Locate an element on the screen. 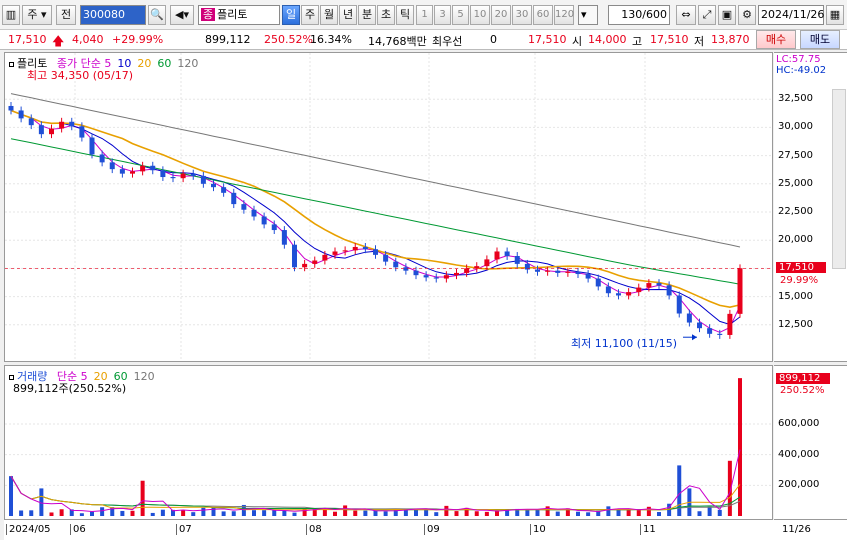  period-type-dropdown: 주 ▾ is located at coordinates (37, 15).